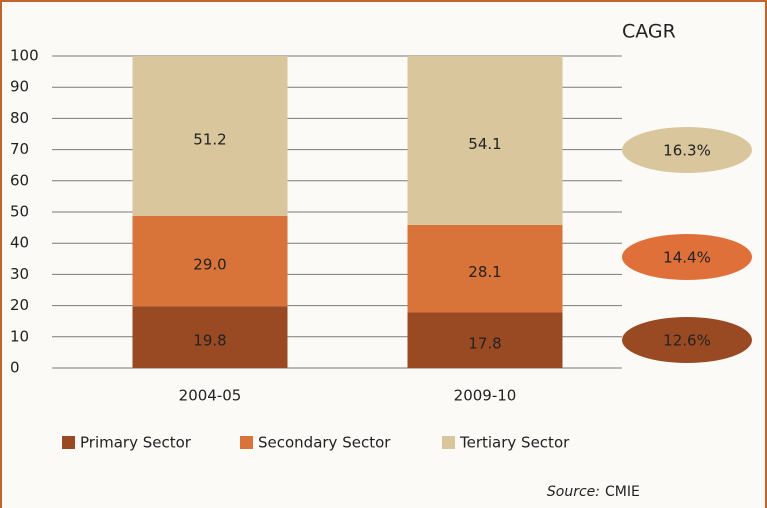  Describe the element at coordinates (484, 344) in the screenshot. I see `value-label: 17.8` at that location.